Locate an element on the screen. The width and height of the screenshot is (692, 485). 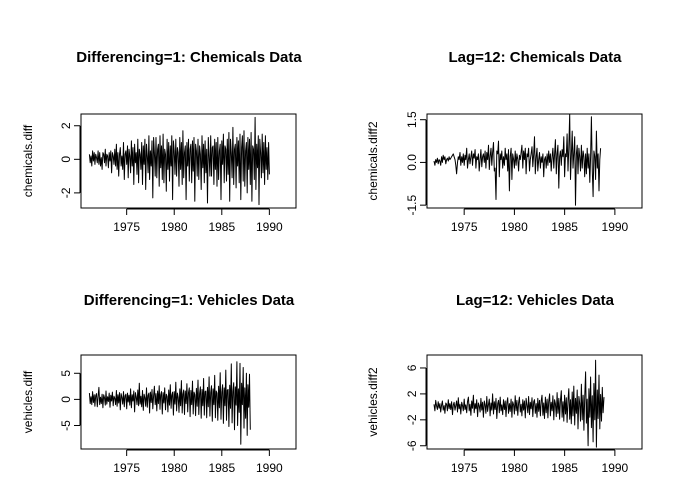
panel-title: Lag=12: Vehicles Data is located at coordinates (535, 300).